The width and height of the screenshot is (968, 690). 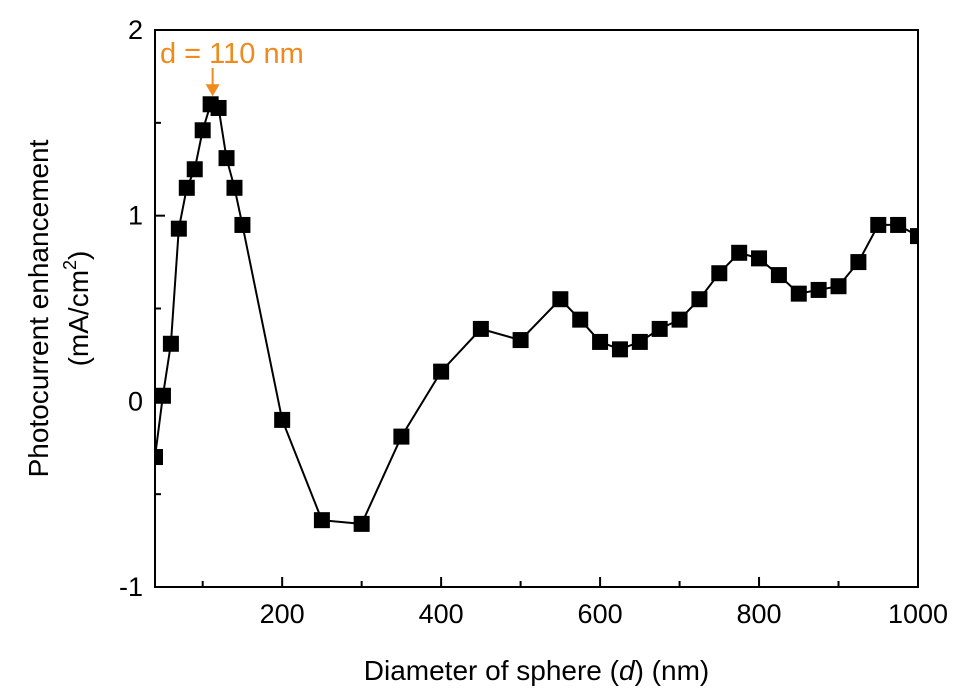 What do you see at coordinates (78, 255) in the screenshot?
I see `y-axis-title-close: )` at bounding box center [78, 255].